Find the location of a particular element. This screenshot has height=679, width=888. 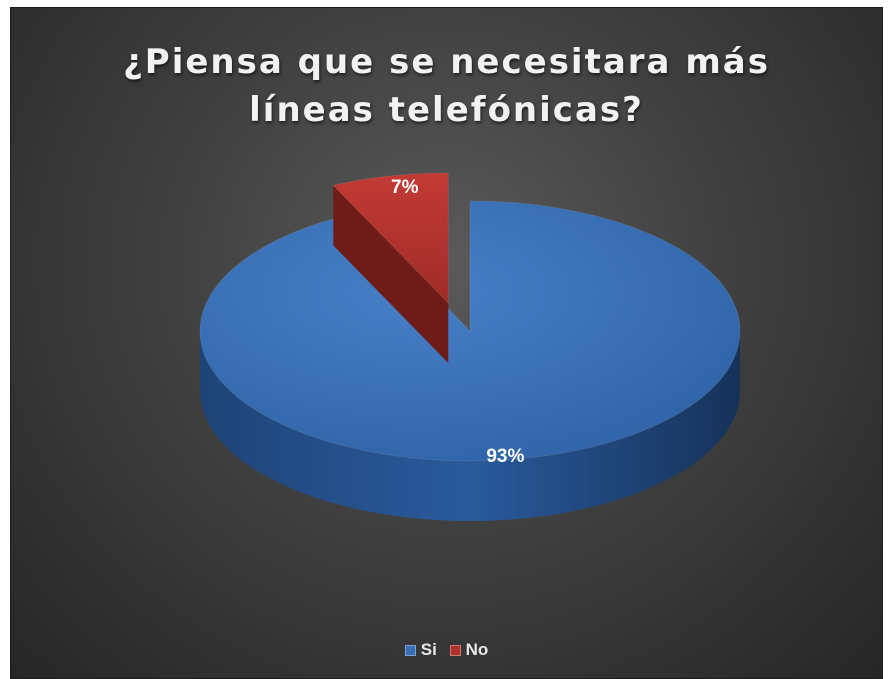

data-label-si: 93% is located at coordinates (505, 456).